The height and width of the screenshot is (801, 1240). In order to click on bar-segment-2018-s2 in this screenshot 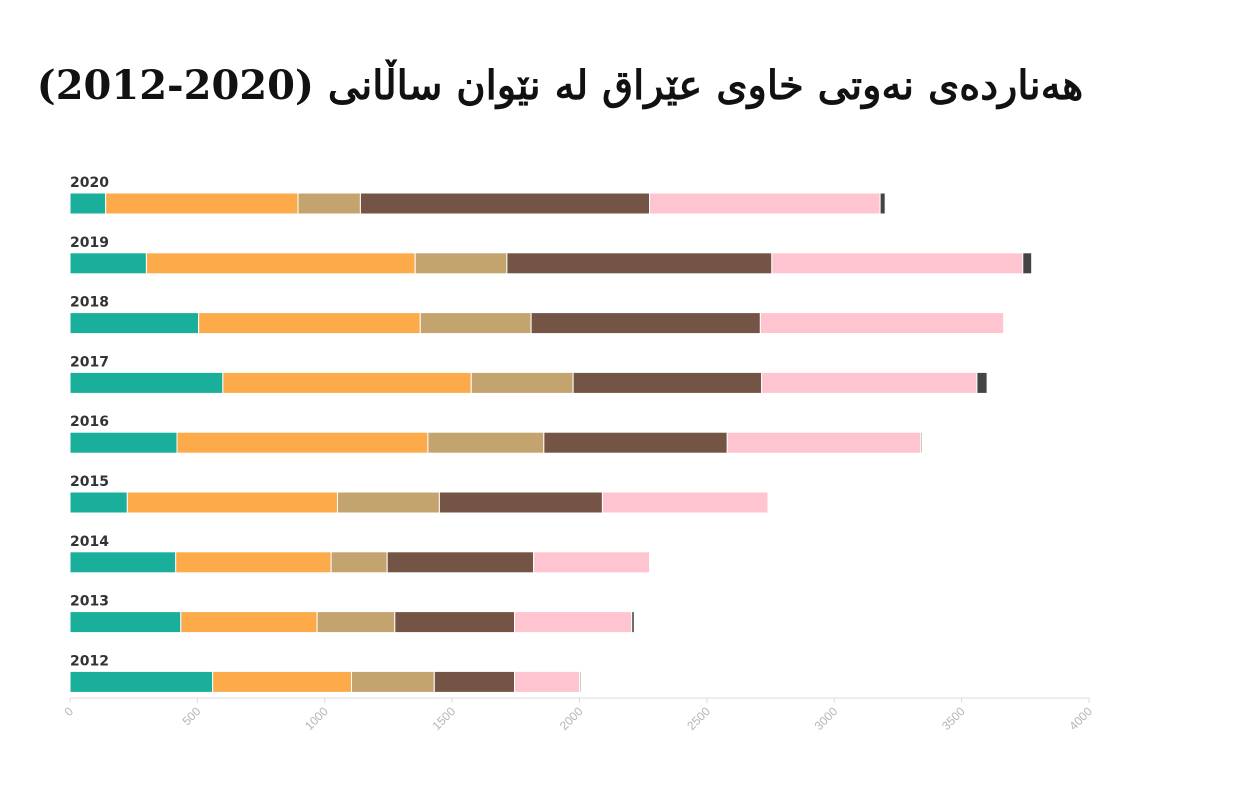, I will do `click(309, 323)`.